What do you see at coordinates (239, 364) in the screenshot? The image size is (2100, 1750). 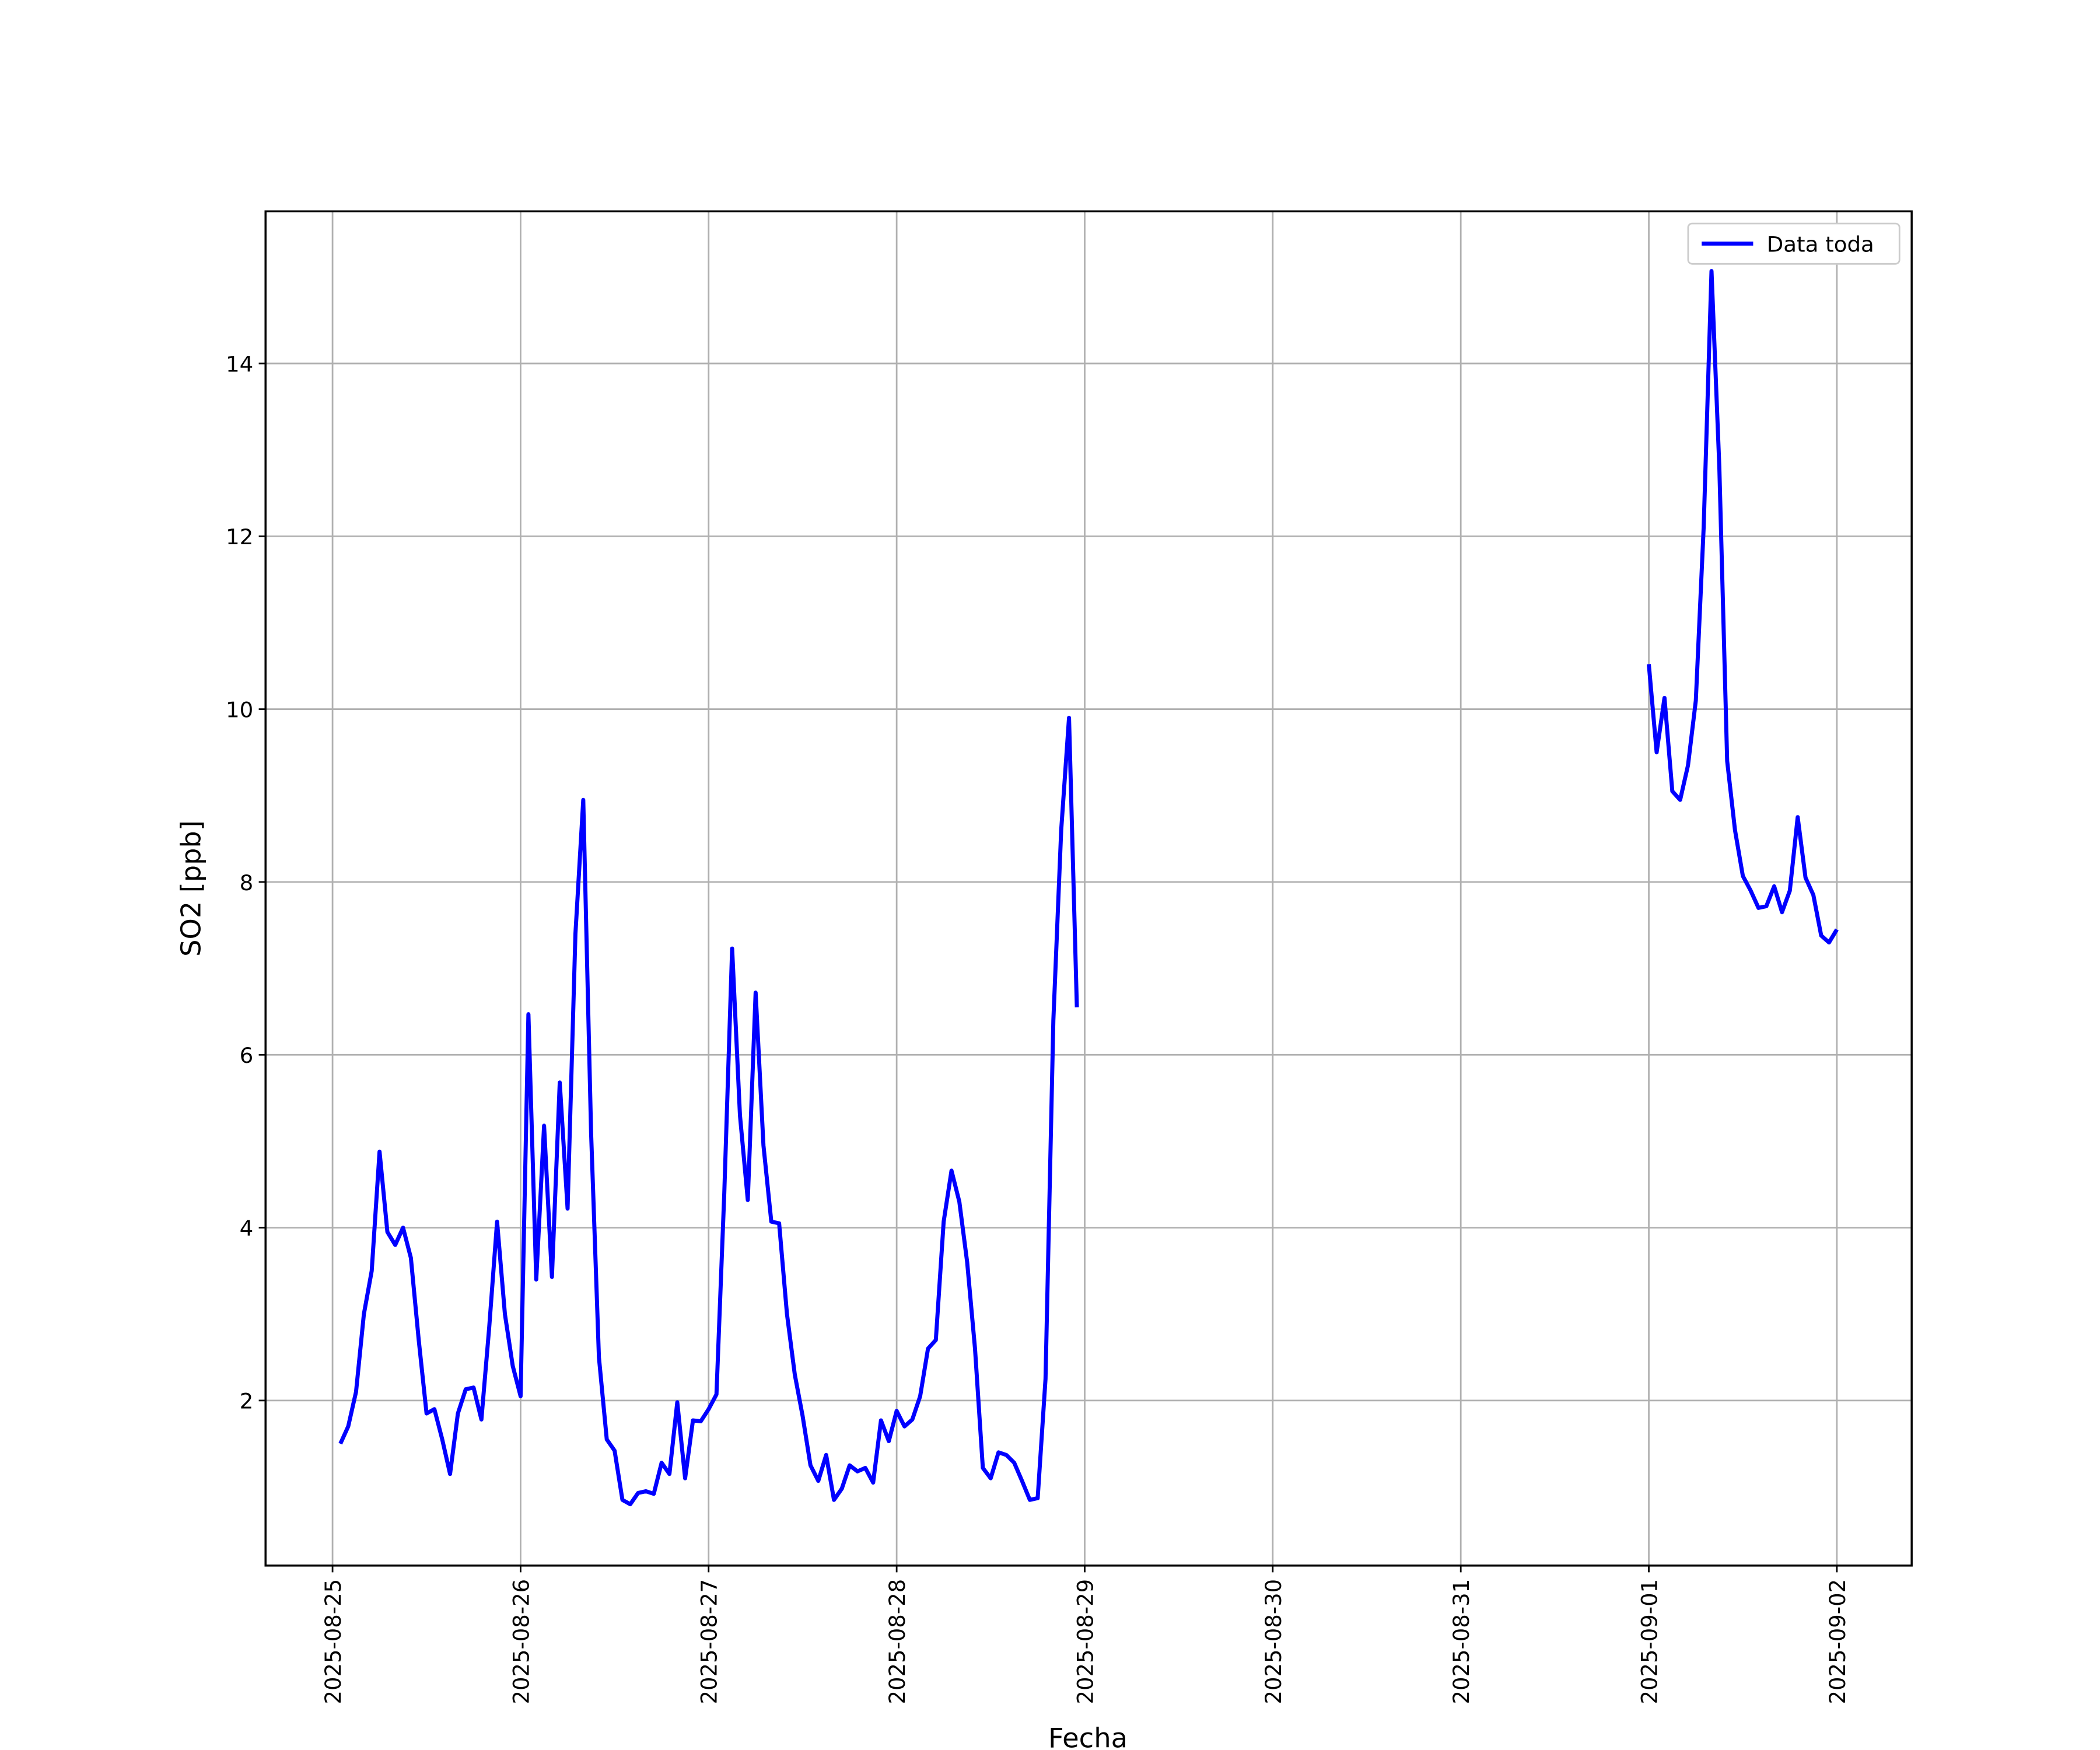 I see `y-tick-label: 14` at bounding box center [239, 364].